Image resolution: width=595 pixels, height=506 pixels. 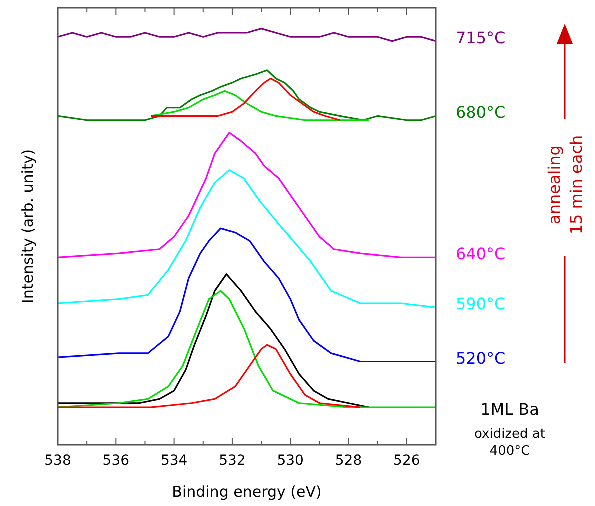 I want to click on text: oxidized at 400°C, so click(x=510, y=443).